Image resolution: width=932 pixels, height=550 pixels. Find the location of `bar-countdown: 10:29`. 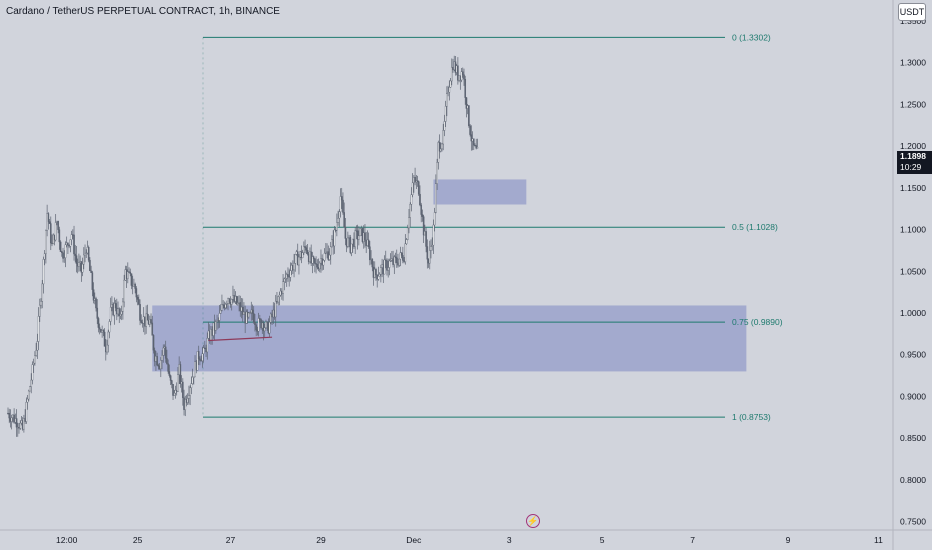

bar-countdown: 10:29 is located at coordinates (911, 167).